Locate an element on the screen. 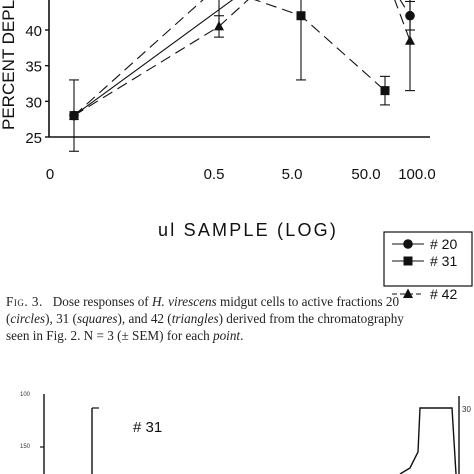 The image size is (474, 474). caption-triangles: triangles is located at coordinates (195, 318).